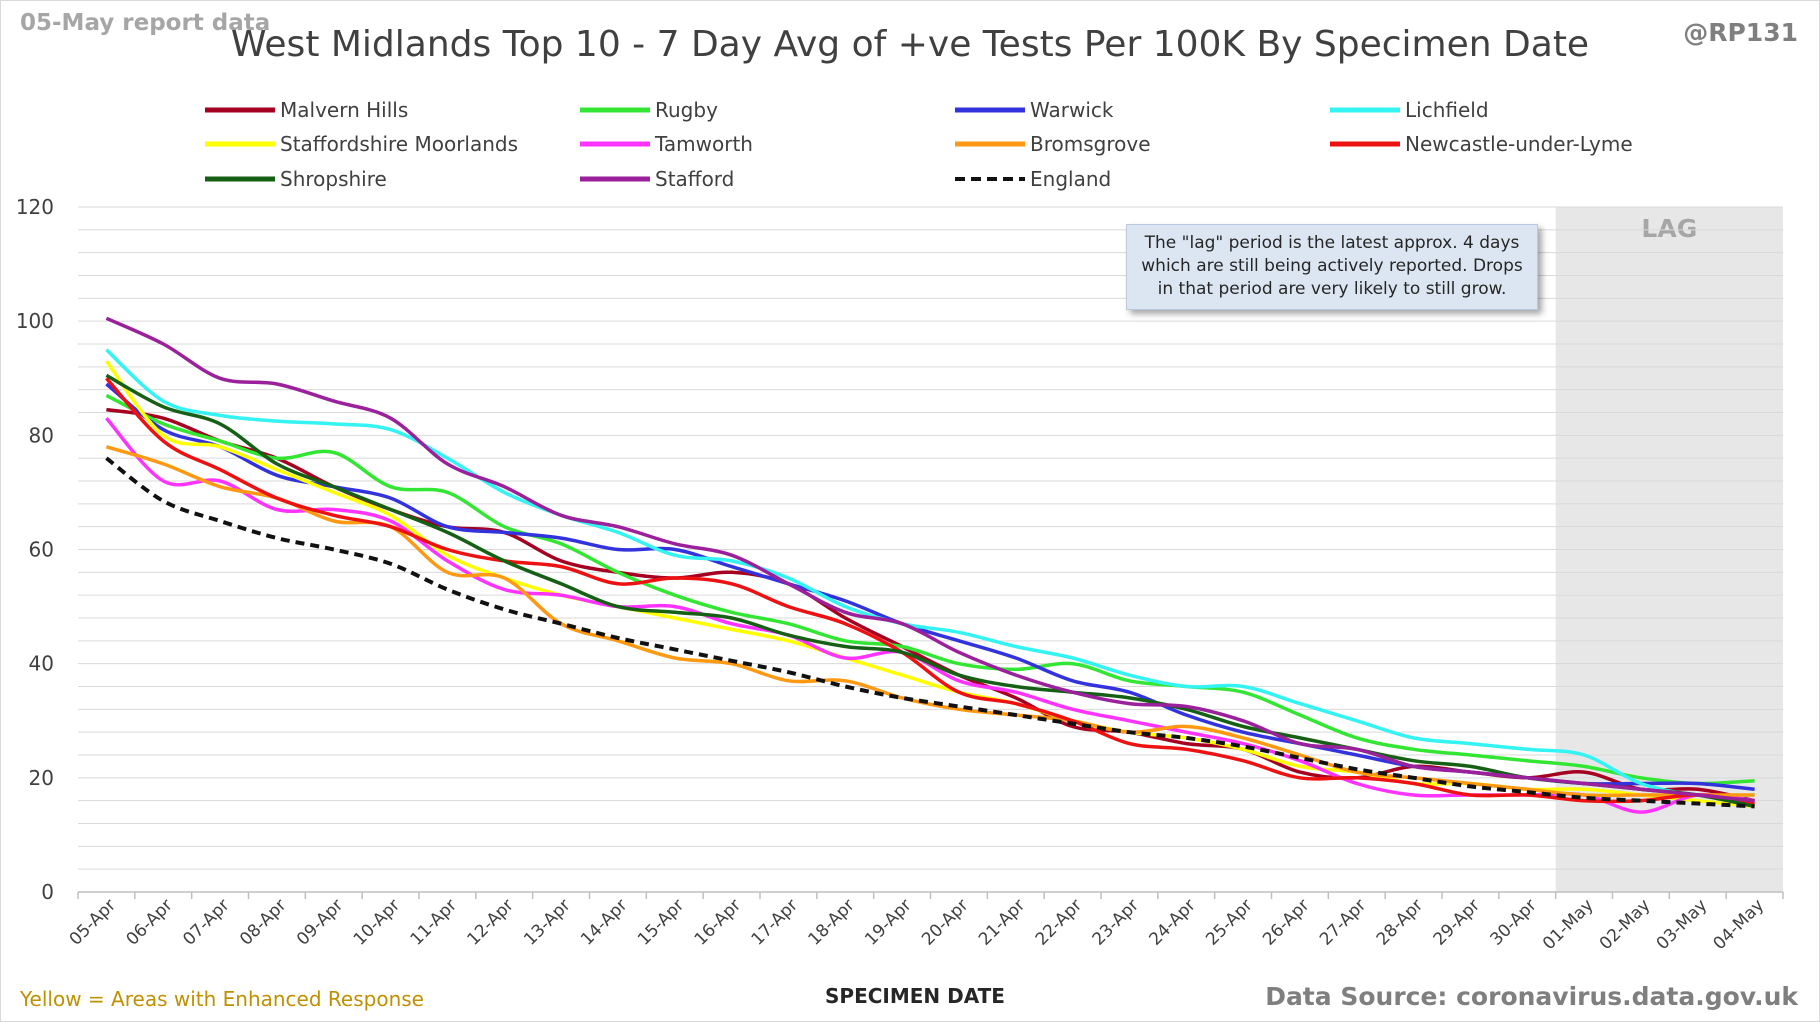 The width and height of the screenshot is (1820, 1022). Describe the element at coordinates (320, 922) in the screenshot. I see `x-tick-label: 09-Apr` at that location.